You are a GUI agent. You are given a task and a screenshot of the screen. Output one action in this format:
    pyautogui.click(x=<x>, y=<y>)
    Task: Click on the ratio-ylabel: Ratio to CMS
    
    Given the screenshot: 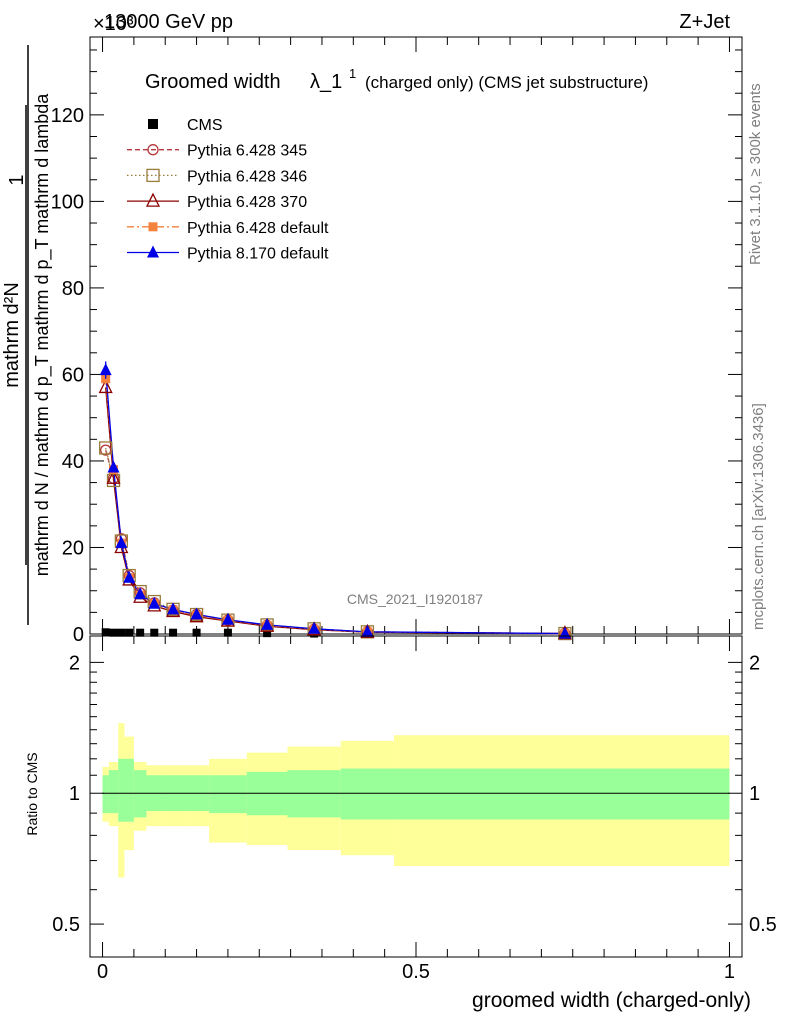 What is the action you would take?
    pyautogui.click(x=32, y=793)
    